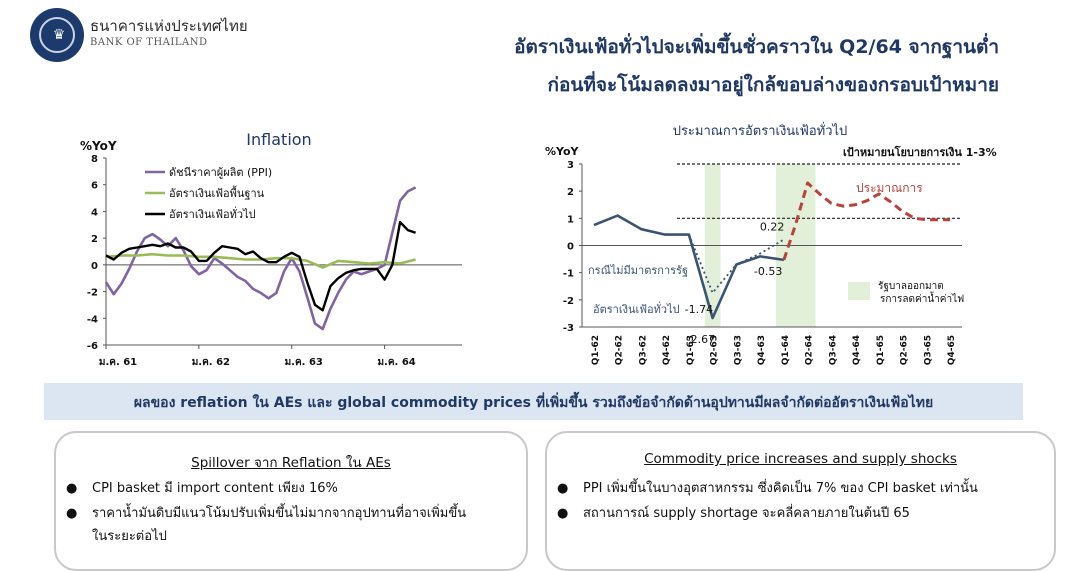 This screenshot has width=1071, height=571. Describe the element at coordinates (620, 350) in the screenshot. I see `x-tick-label: Q2-62` at that location.